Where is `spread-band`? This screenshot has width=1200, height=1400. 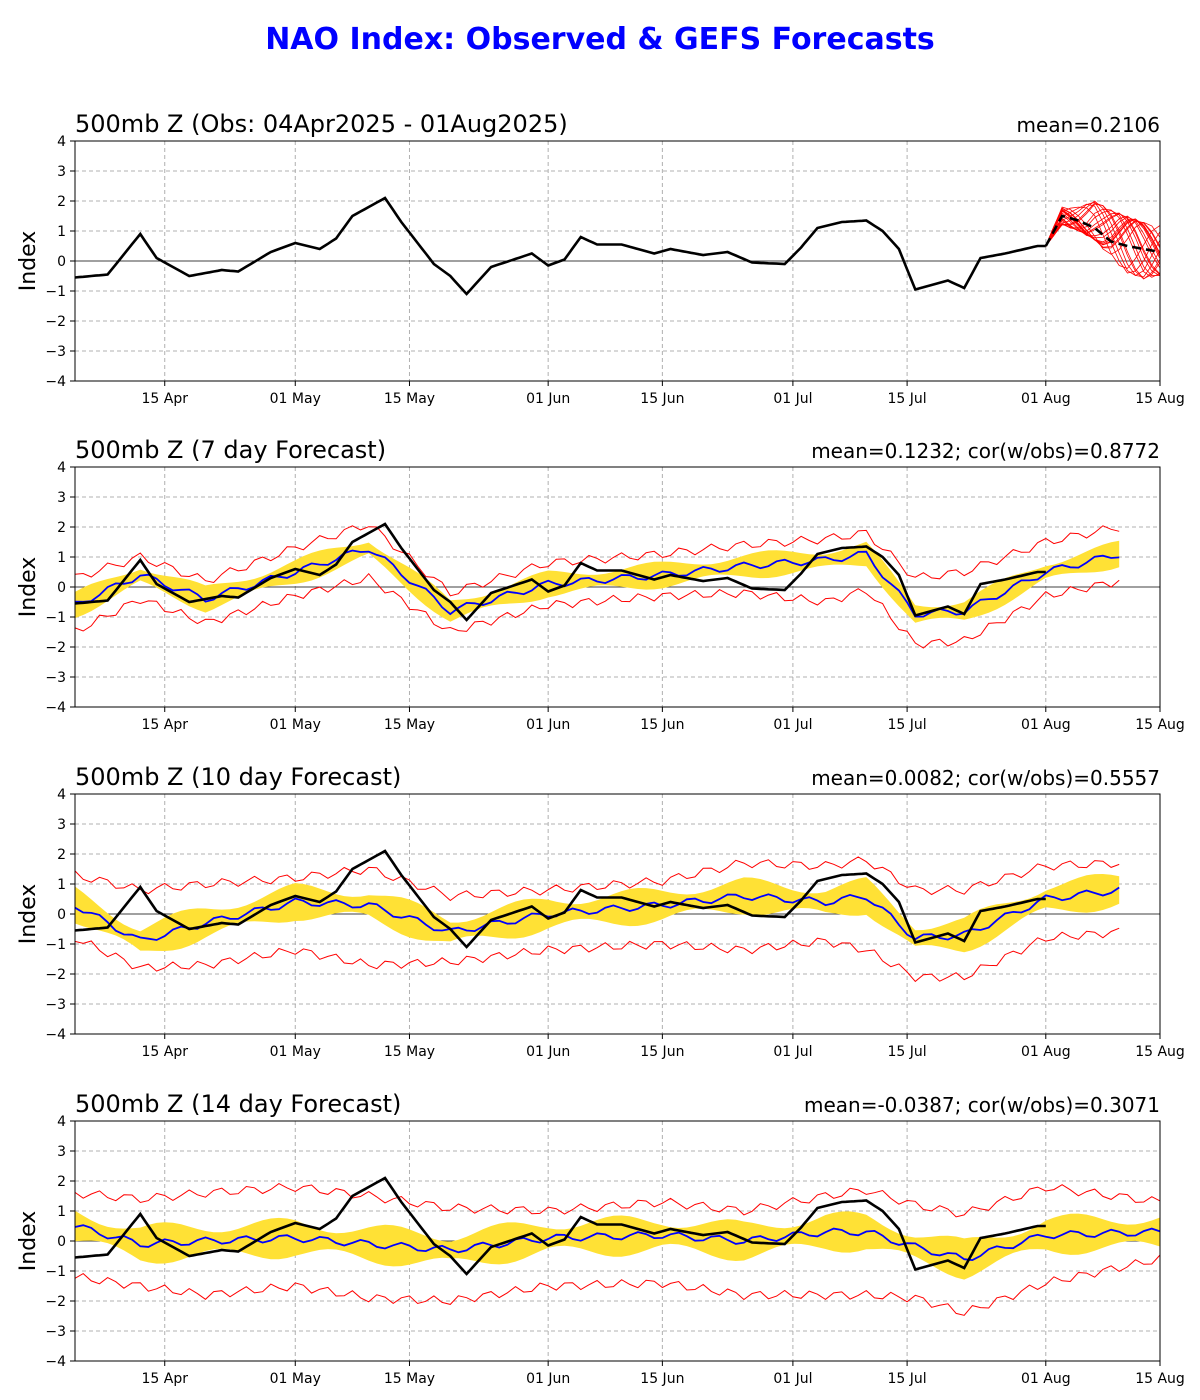
spread-band is located at coordinates (617, 1245).